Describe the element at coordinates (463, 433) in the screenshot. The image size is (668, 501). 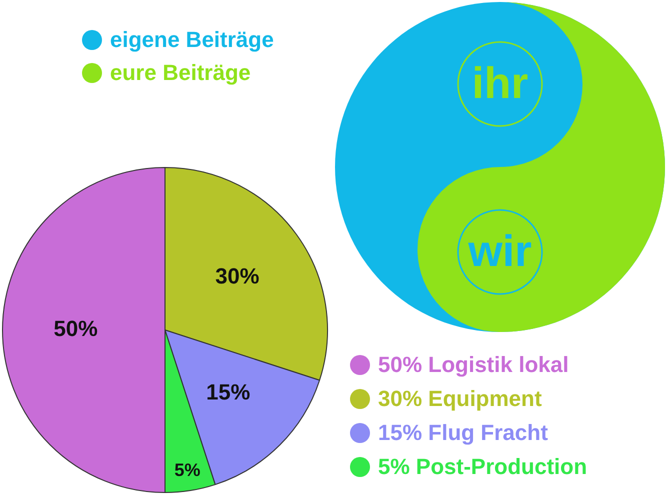
I see `legend-label: 15% Flug Fracht` at that location.